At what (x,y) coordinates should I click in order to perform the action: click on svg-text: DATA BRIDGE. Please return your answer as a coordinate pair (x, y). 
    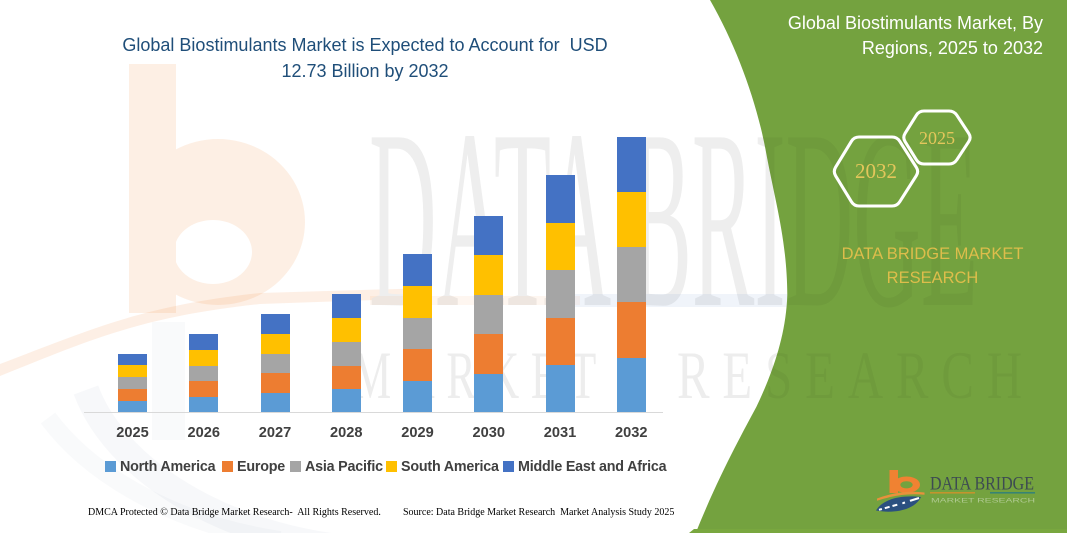
    Looking at the image, I should click on (982, 485).